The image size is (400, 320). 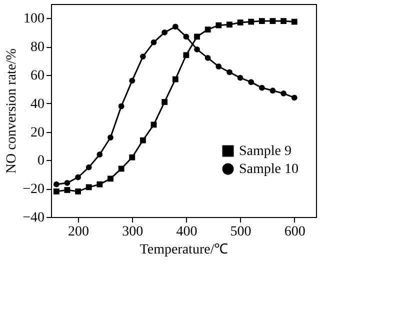 What do you see at coordinates (79, 232) in the screenshot?
I see `x-tick-label: 200` at bounding box center [79, 232].